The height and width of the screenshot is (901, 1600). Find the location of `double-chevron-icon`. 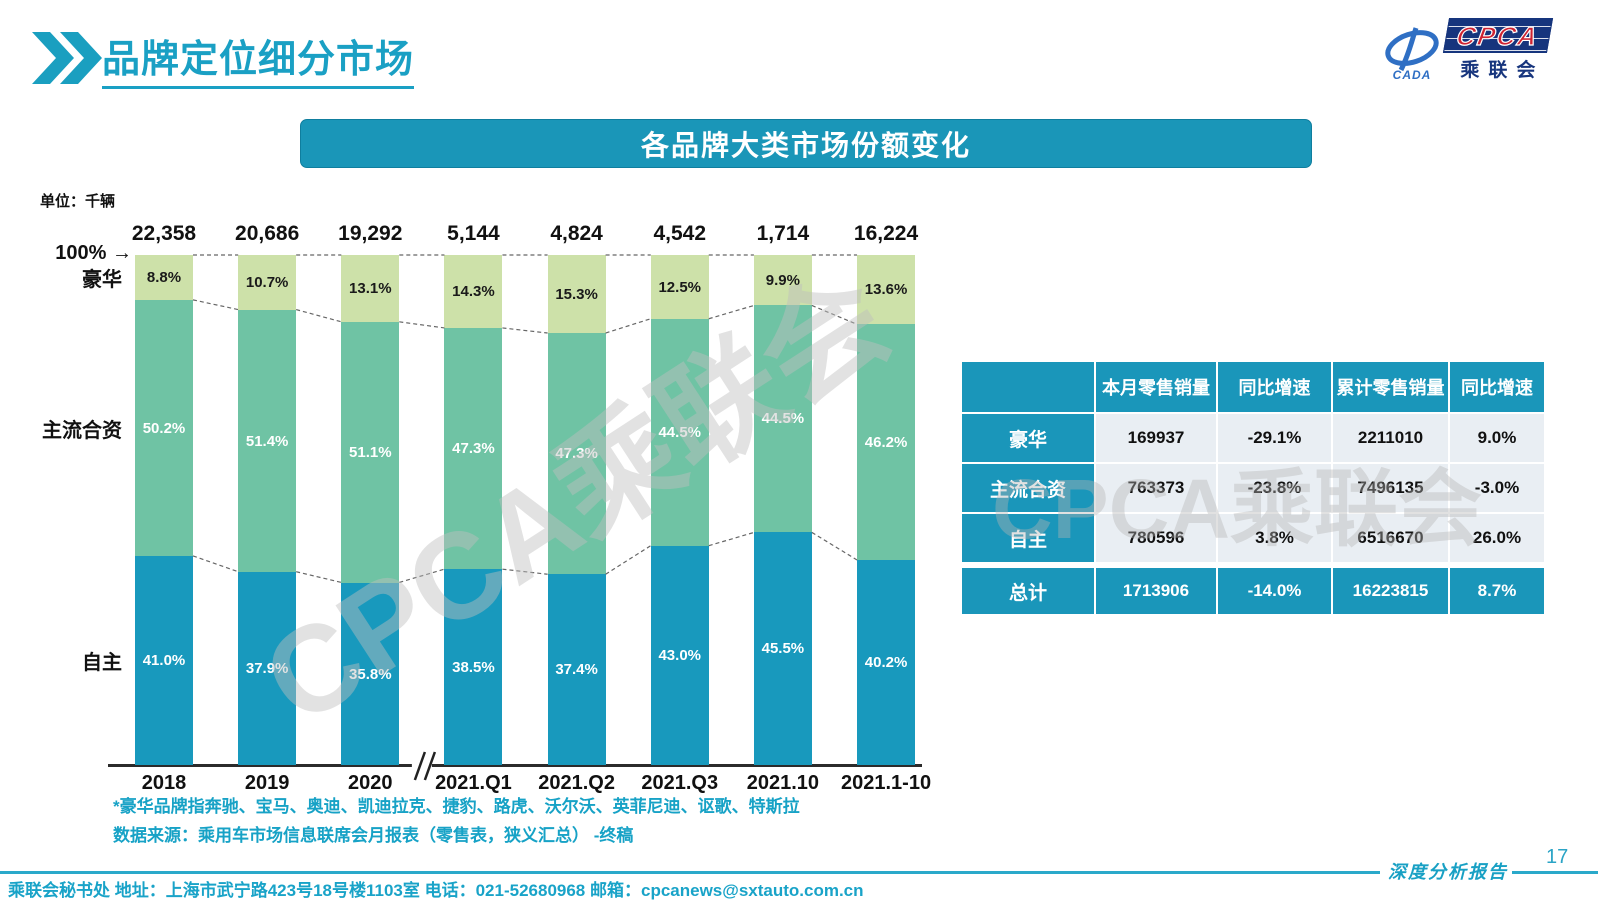

double-chevron-icon is located at coordinates (67, 60).